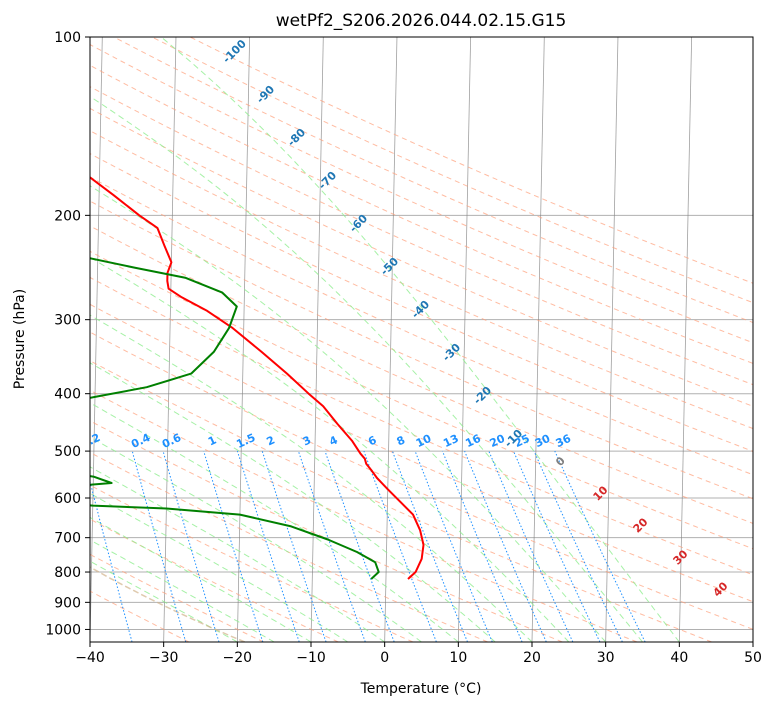 Image resolution: width=775 pixels, height=708 pixels. Describe the element at coordinates (67, 452) in the screenshot. I see `y-tick-label: 500` at that location.